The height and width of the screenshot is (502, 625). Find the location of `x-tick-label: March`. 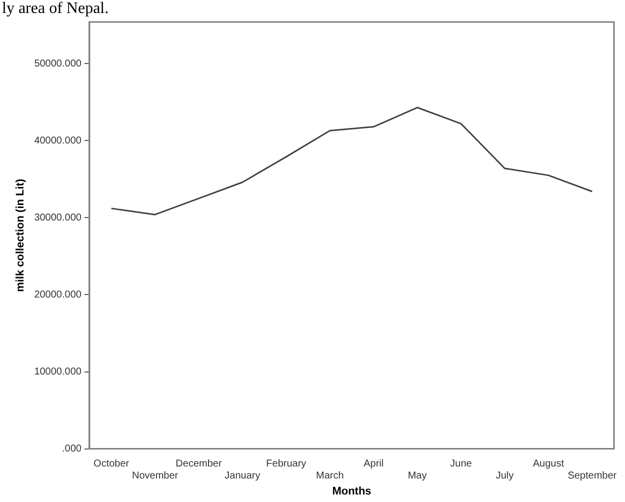

x-tick-label: March is located at coordinates (330, 476).